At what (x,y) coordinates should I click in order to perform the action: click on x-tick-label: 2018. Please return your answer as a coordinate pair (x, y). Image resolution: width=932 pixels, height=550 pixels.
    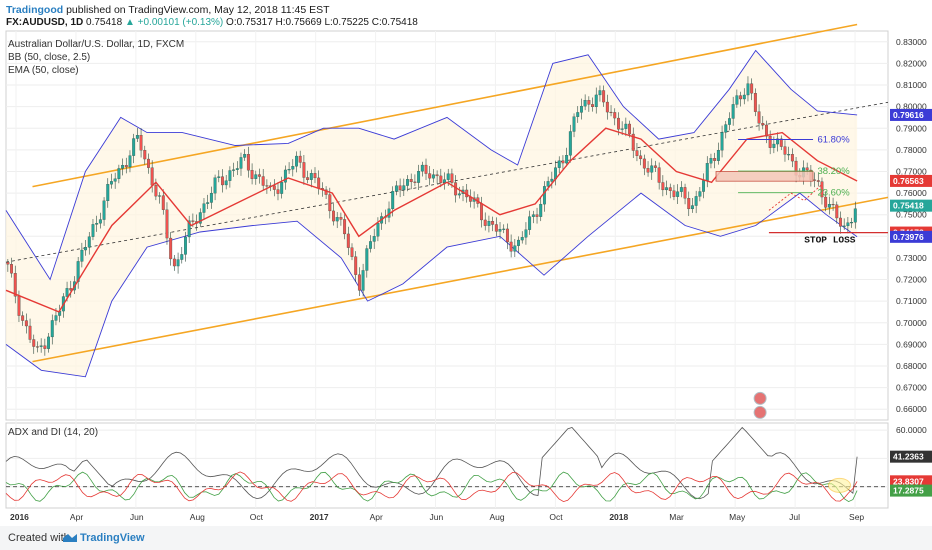
    Looking at the image, I should click on (618, 517).